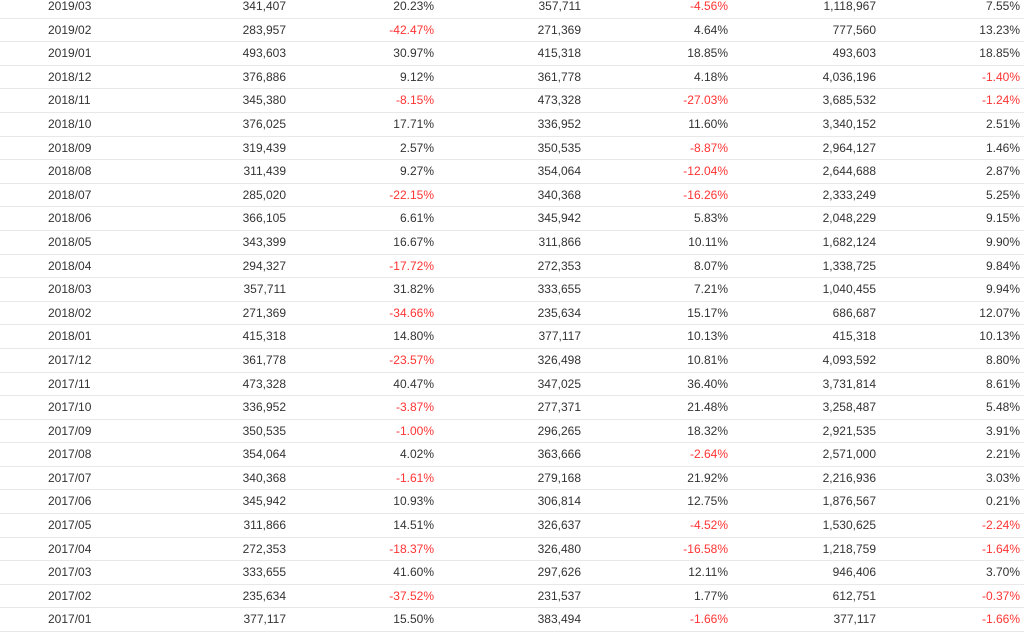 This screenshot has width=1024, height=632. Describe the element at coordinates (265, 525) in the screenshot. I see `value-cell: 311,866` at that location.